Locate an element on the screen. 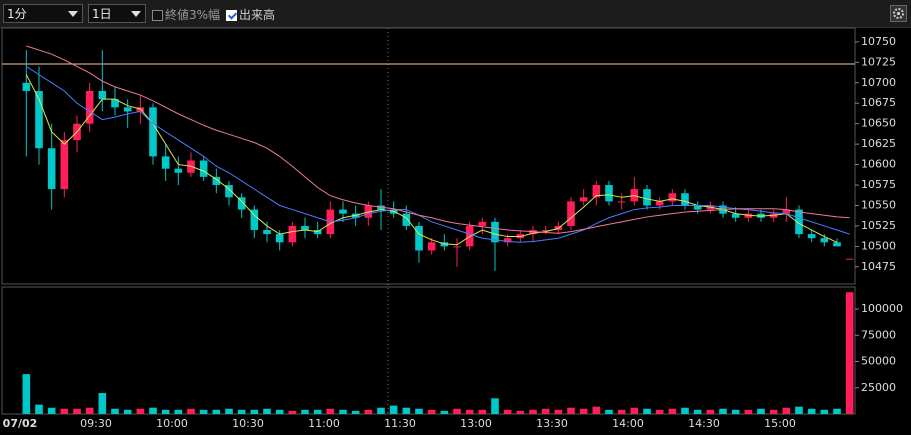 This screenshot has width=911, height=435. y-tick-label: 10750 is located at coordinates (878, 41).